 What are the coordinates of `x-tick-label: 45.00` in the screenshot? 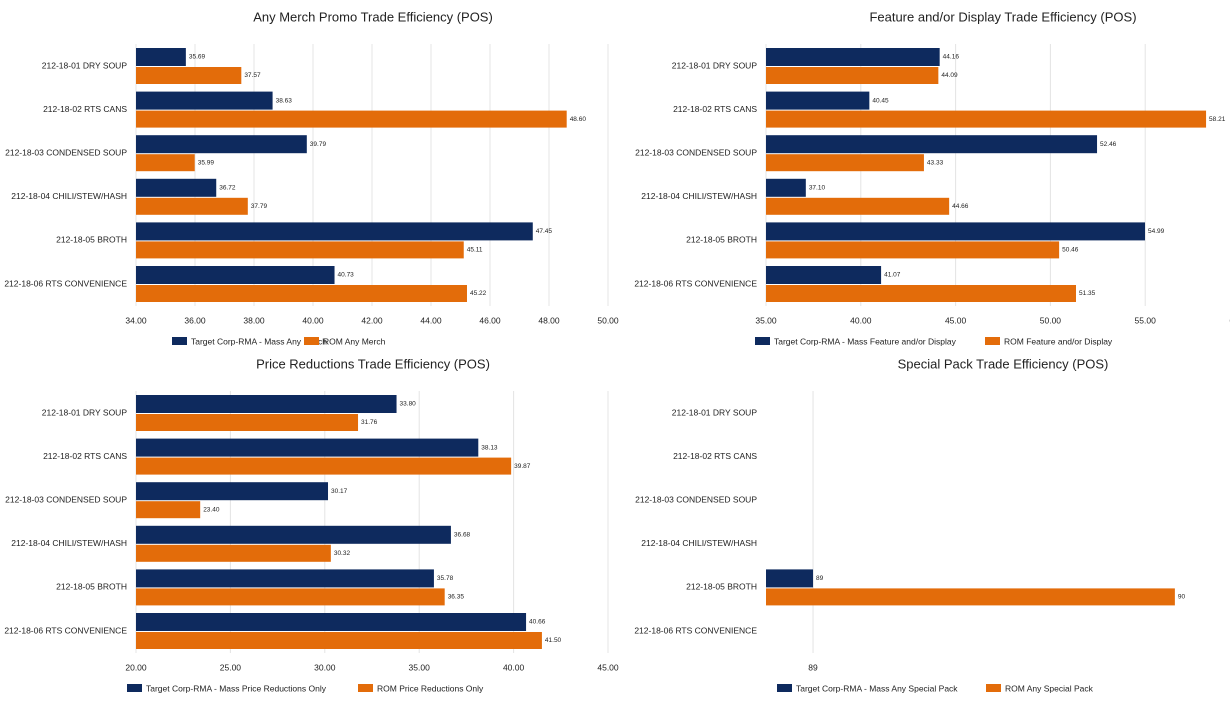 It's located at (956, 320).